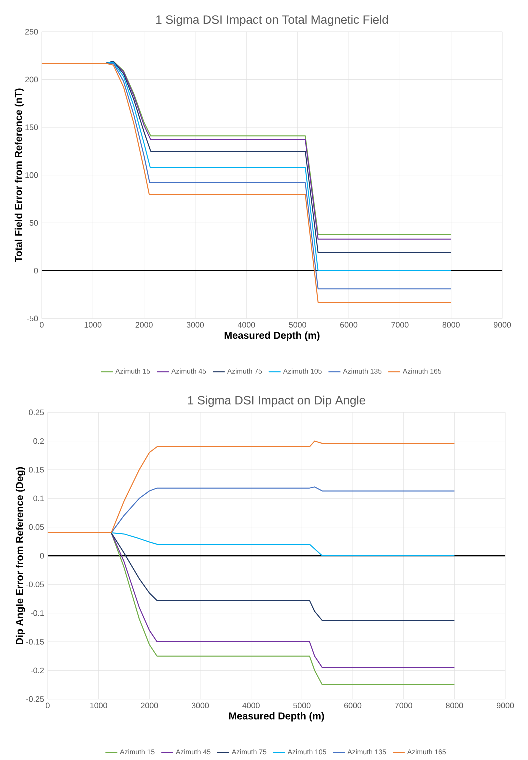 This screenshot has height=760, width=528. I want to click on y-axis-title: Total Field Error from Reference (nT), so click(19, 175).